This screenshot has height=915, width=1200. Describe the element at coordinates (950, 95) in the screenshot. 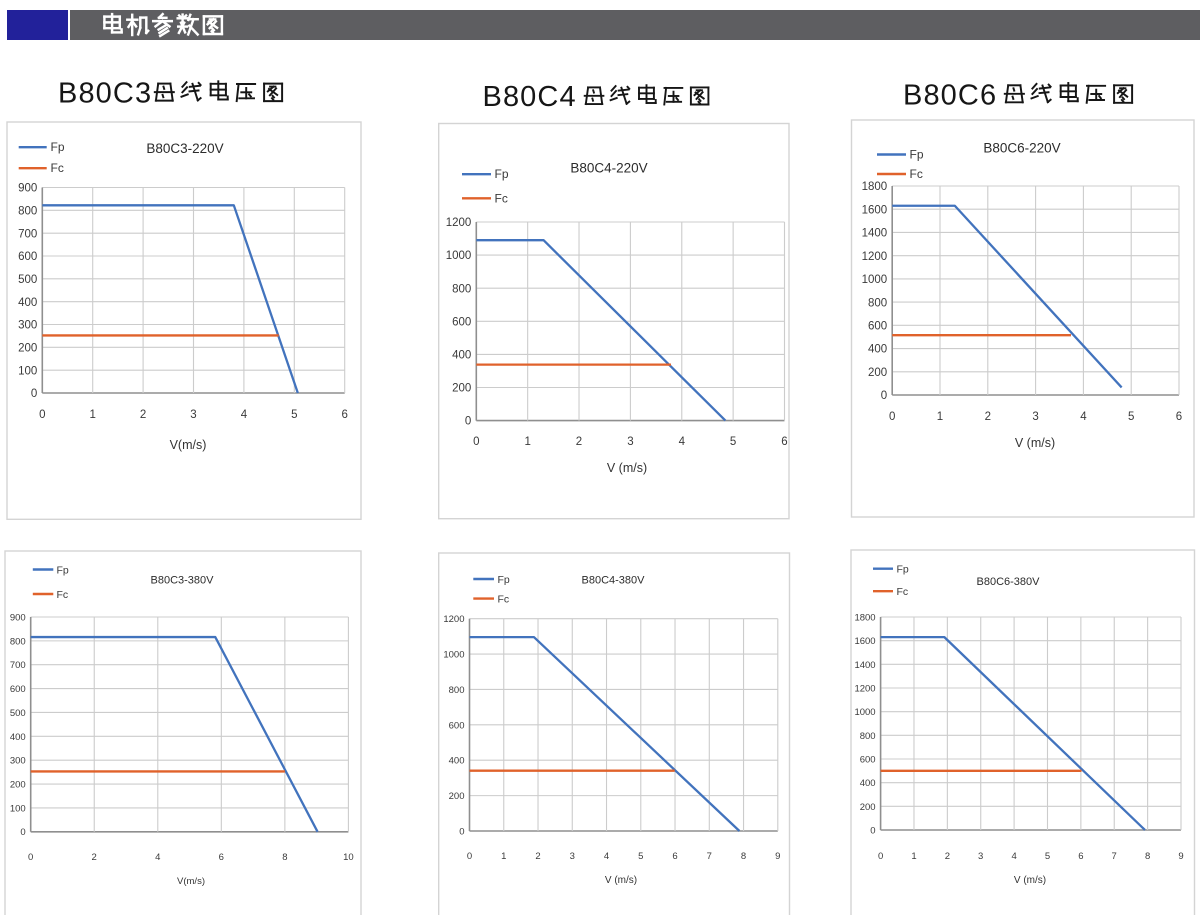

I see `svg-text: B80C6` at that location.